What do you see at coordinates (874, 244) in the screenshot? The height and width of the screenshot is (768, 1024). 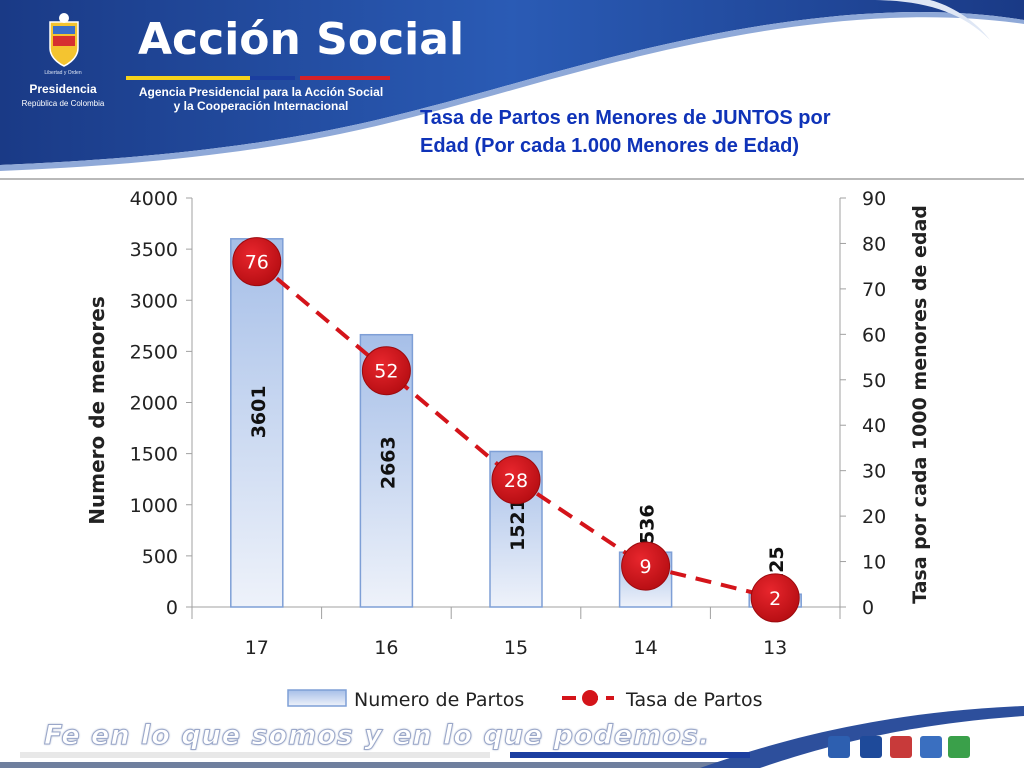 I see `right-tick-label: 80` at bounding box center [874, 244].